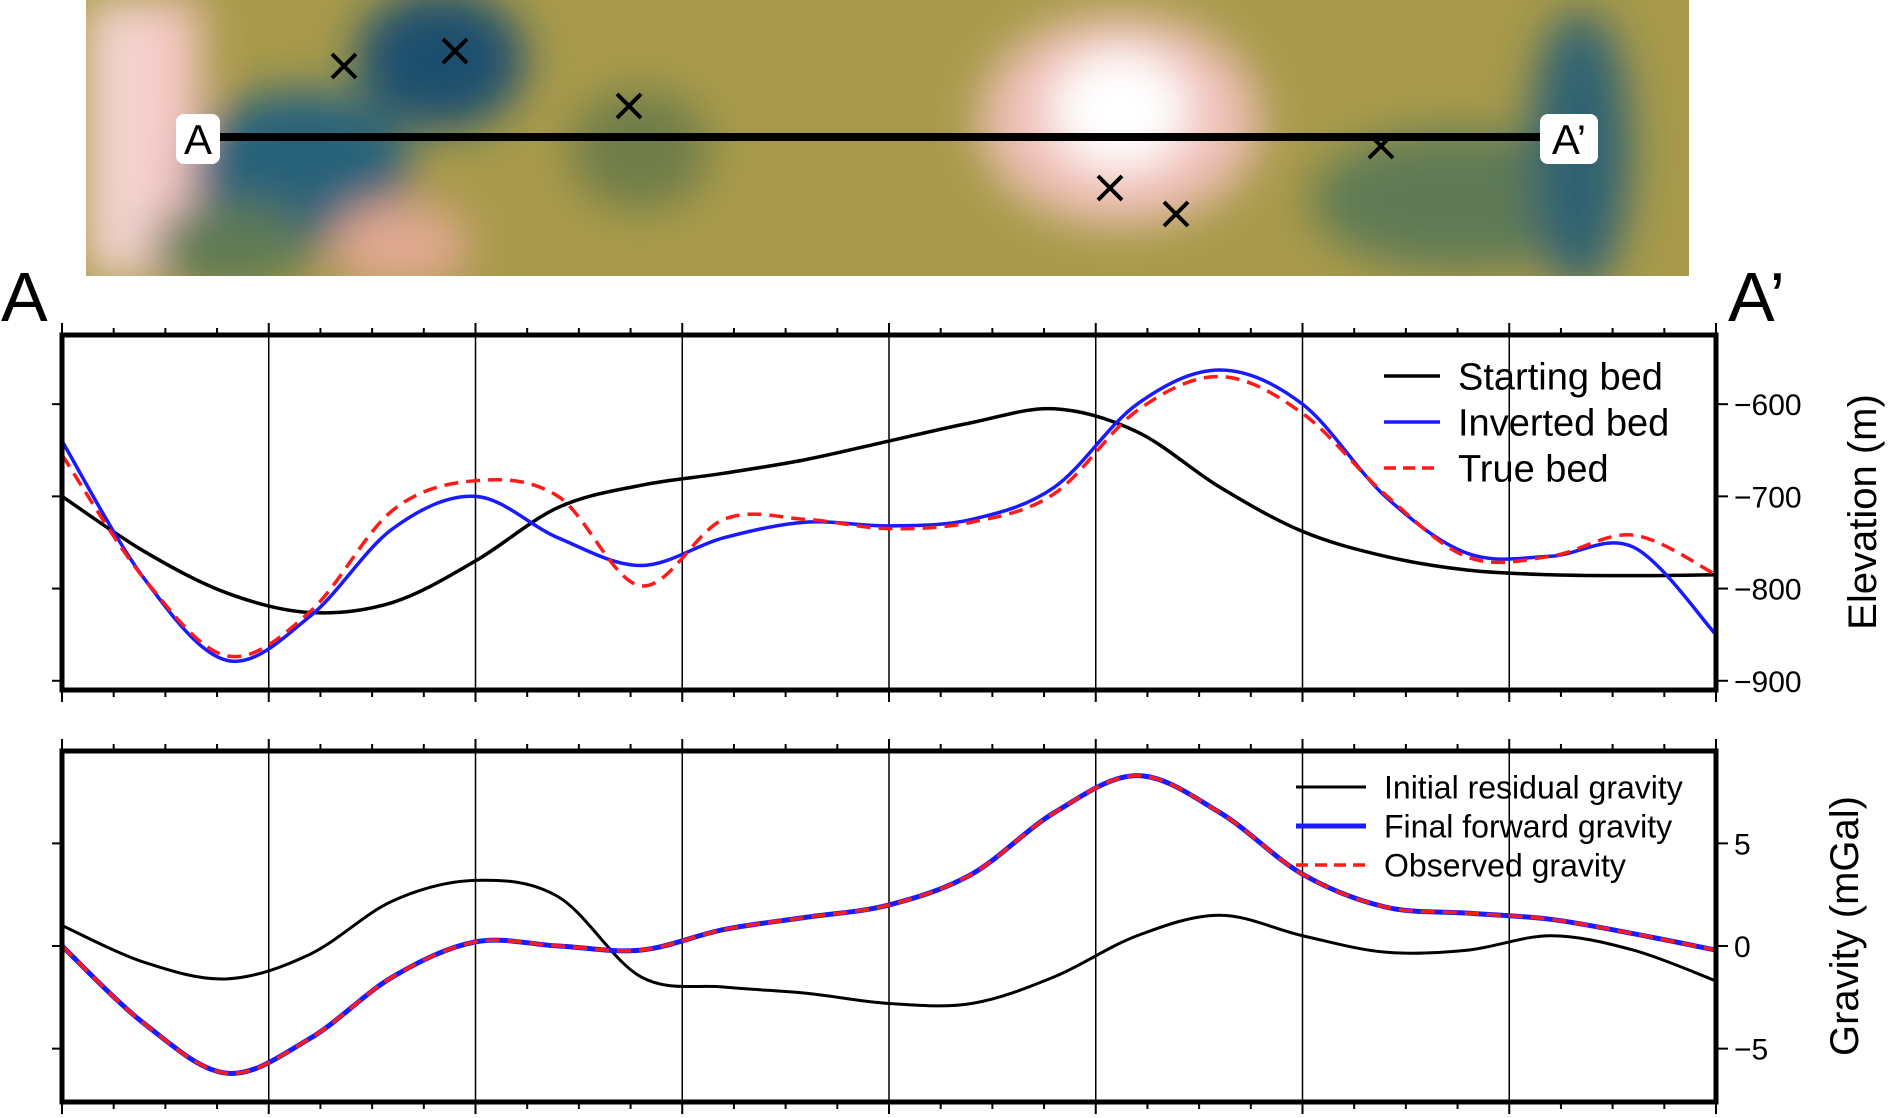 The width and height of the screenshot is (1888, 1118). Describe the element at coordinates (862, 132) in the screenshot. I see `station-markers` at that location.